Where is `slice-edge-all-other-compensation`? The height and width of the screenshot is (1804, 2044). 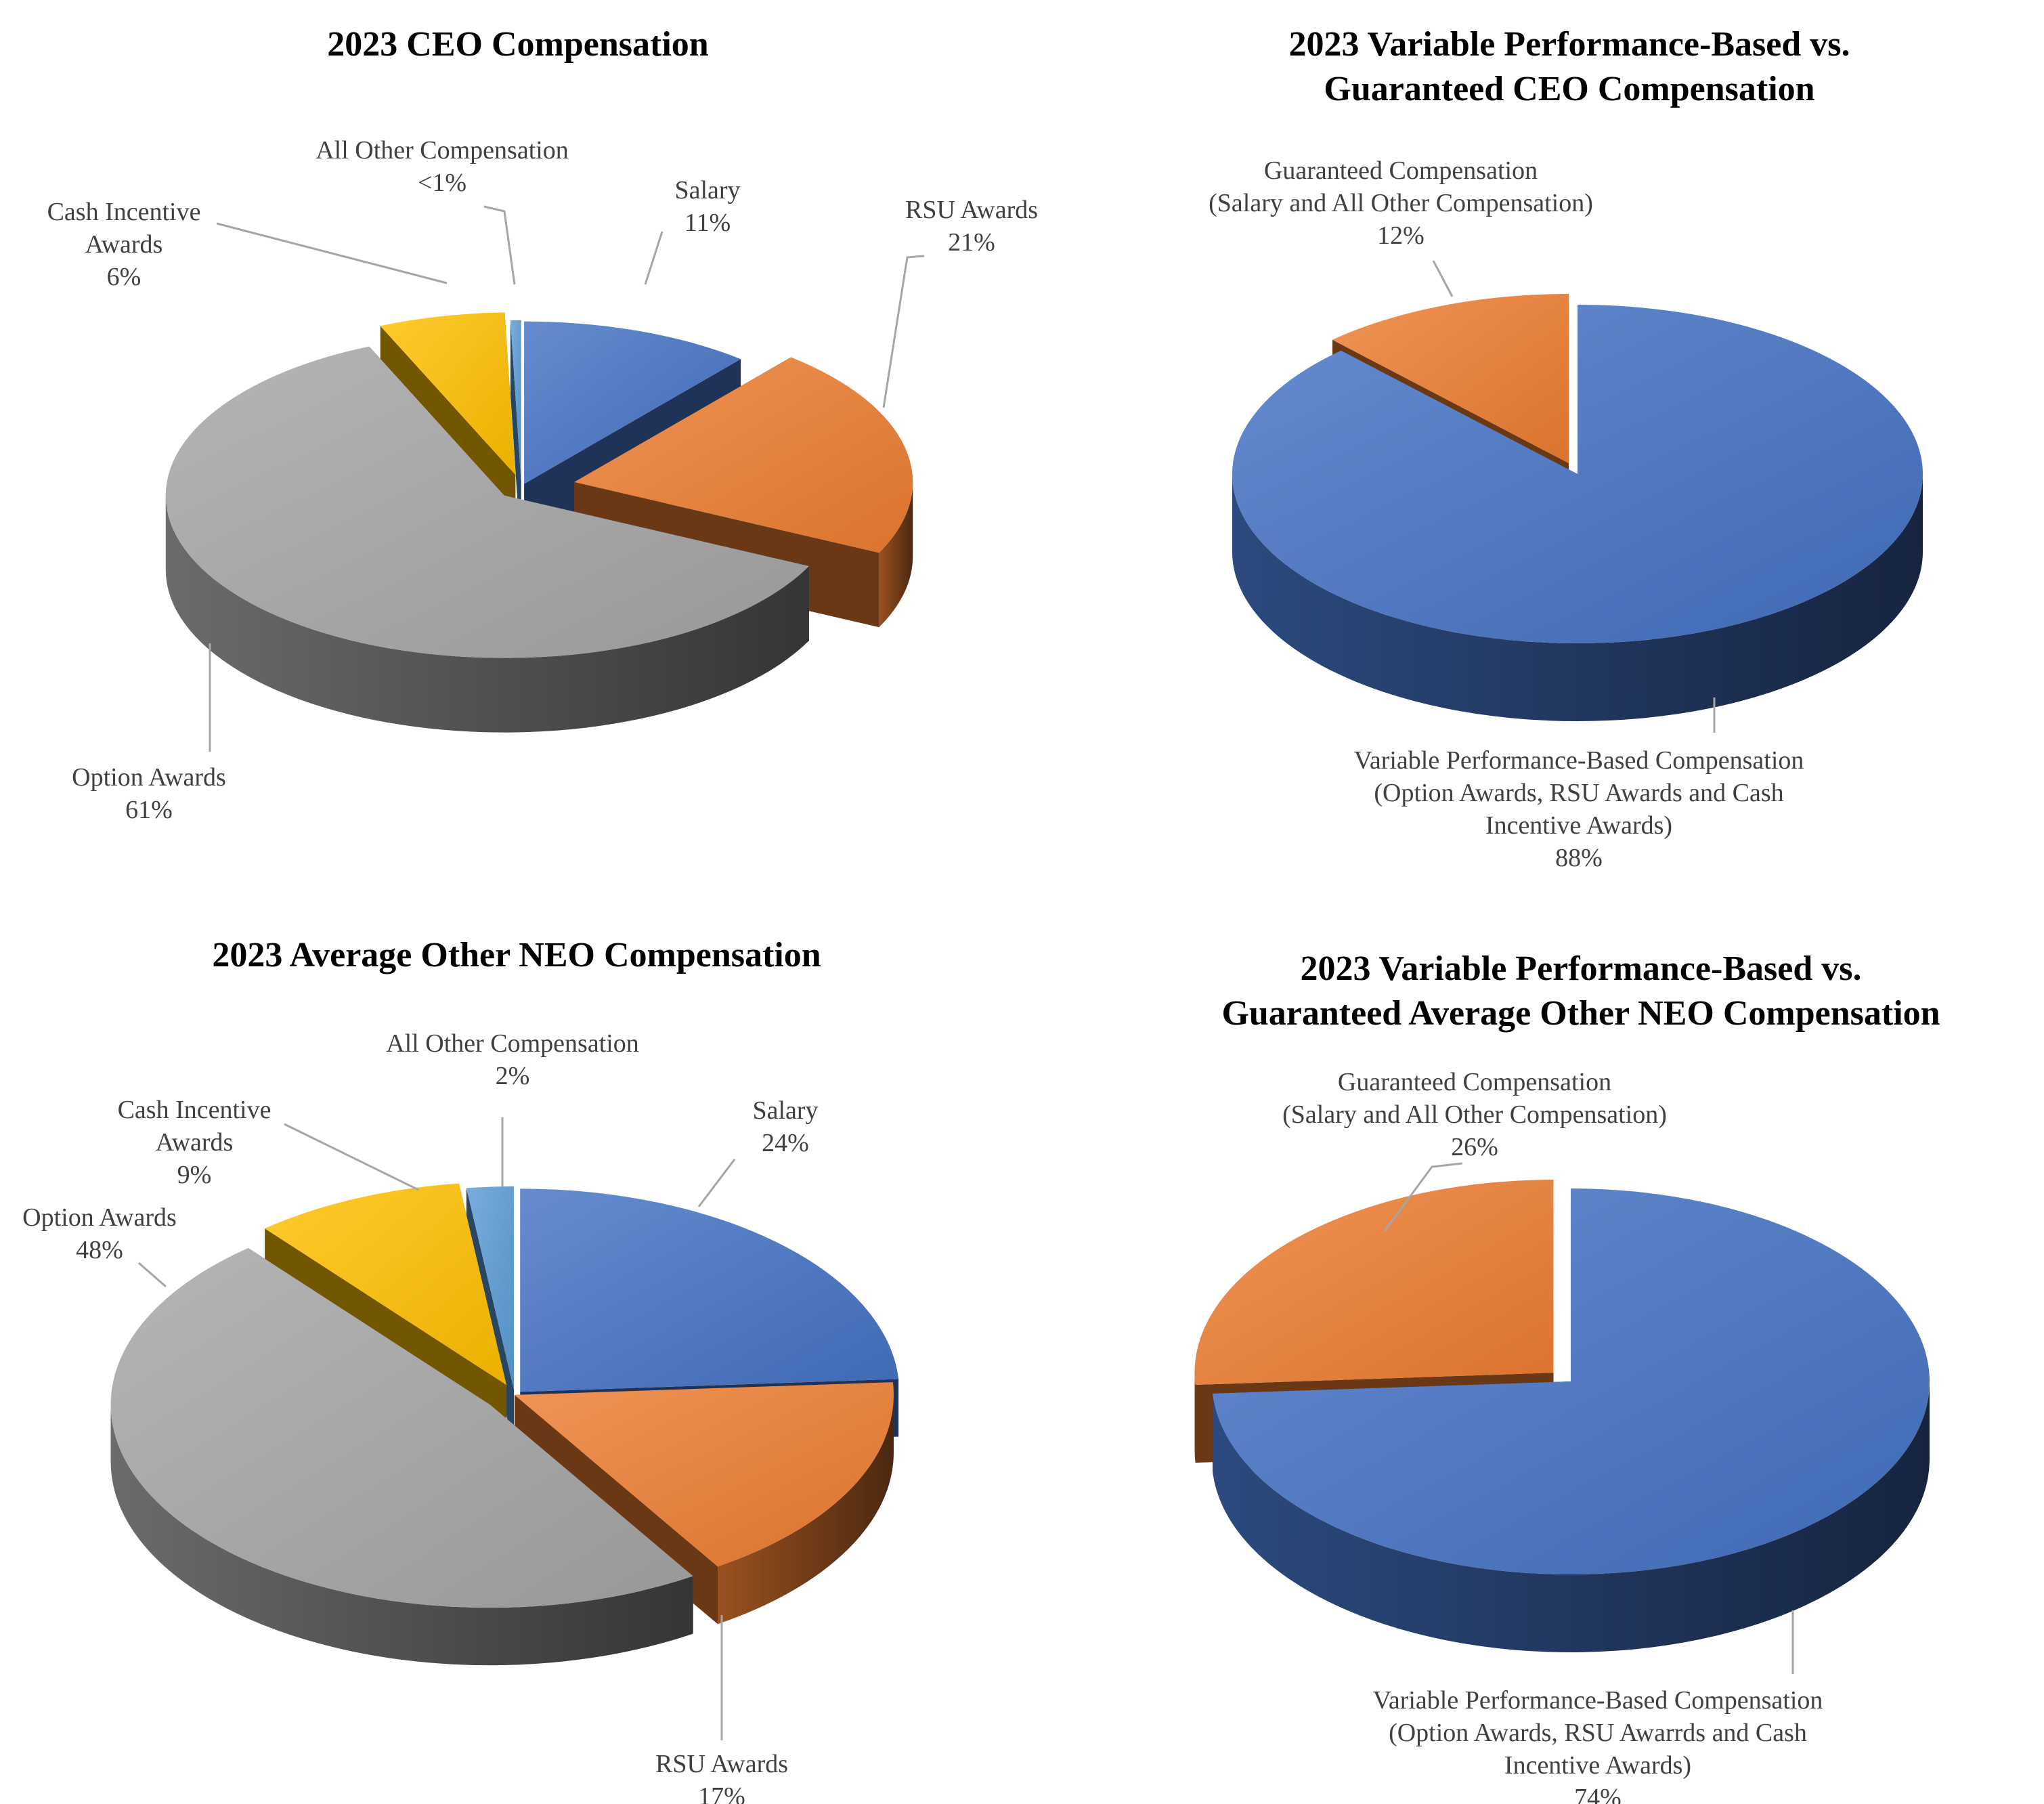
slice-edge-all-other-compensation is located at coordinates (515, 439).